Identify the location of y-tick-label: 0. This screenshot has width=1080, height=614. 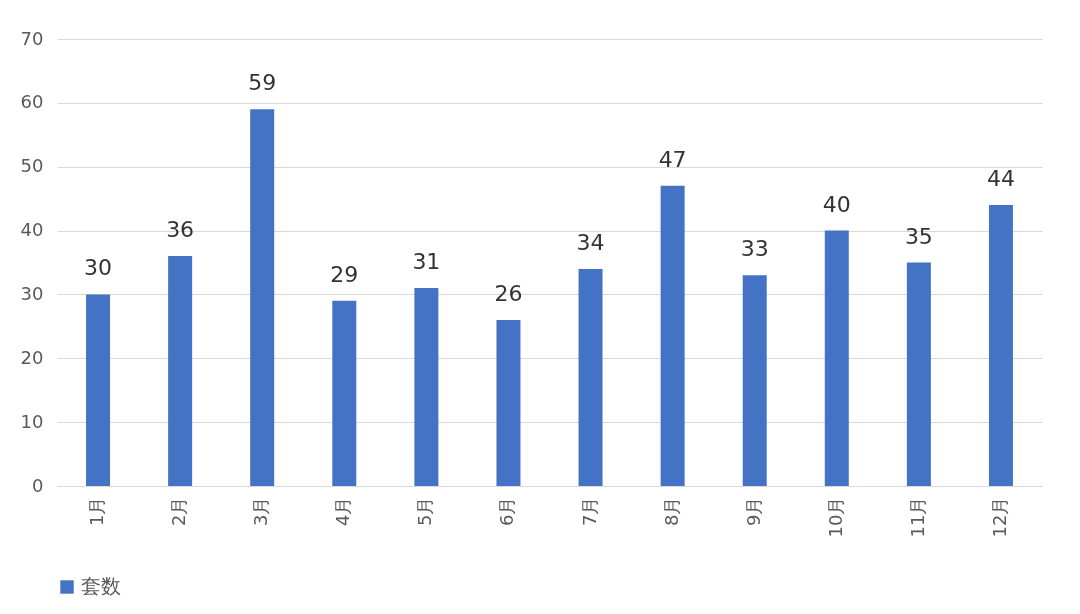
(38, 485).